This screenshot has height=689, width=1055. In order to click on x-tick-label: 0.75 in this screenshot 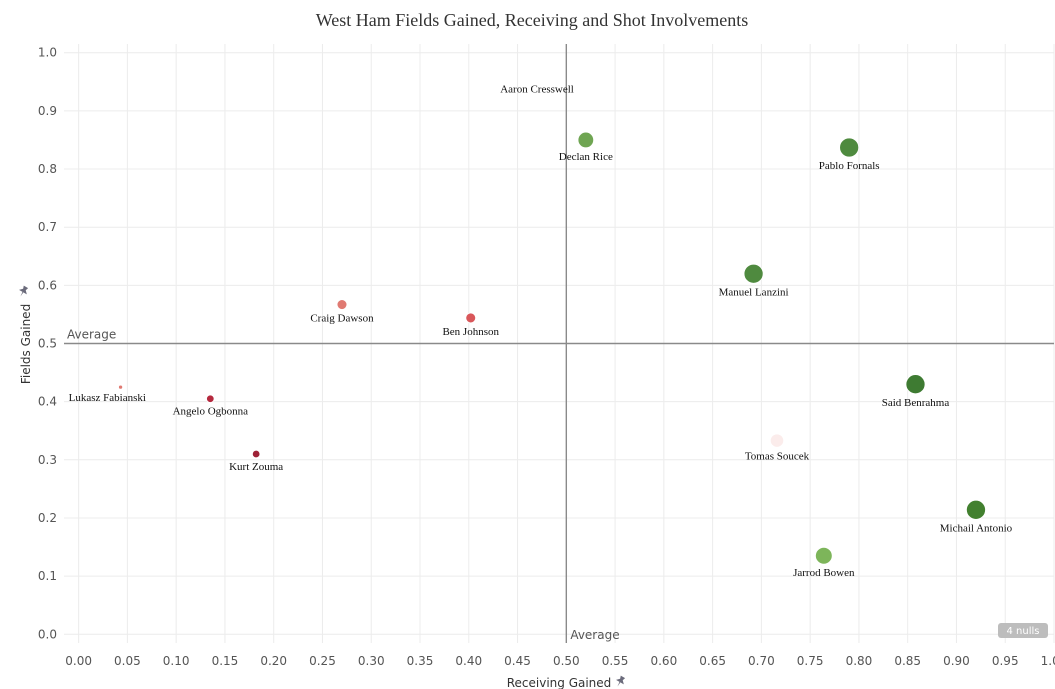, I will do `click(810, 661)`.